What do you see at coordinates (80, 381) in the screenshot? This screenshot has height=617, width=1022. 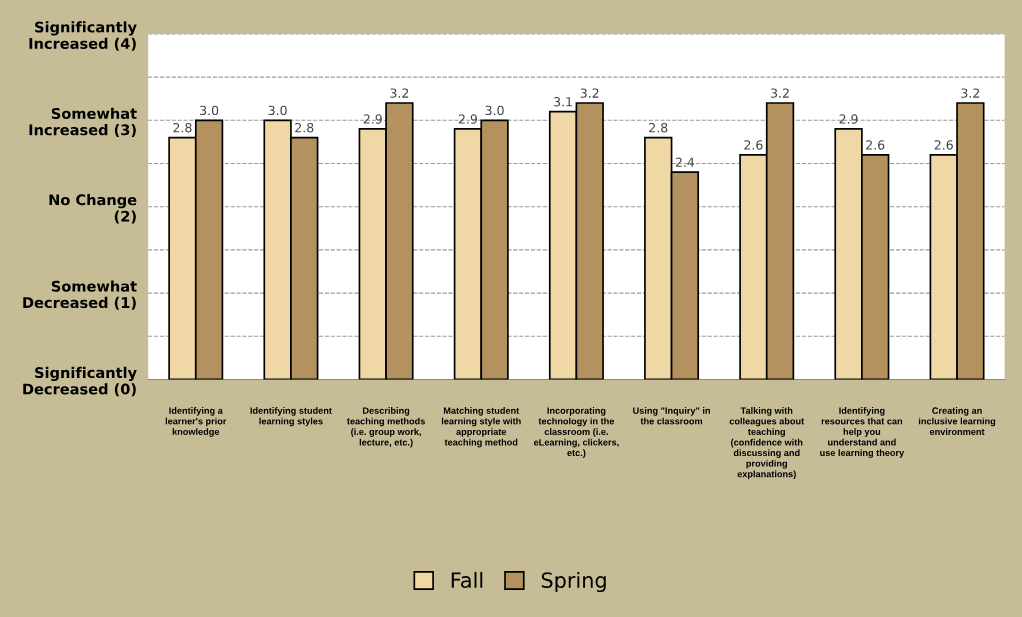 I see `y-tick-label: Significantly Decreased (0)` at bounding box center [80, 381].